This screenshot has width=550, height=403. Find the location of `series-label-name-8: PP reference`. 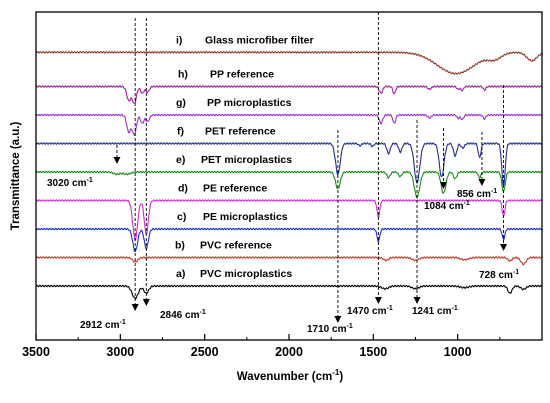

series-label-name-8: PP reference is located at coordinates (242, 75).